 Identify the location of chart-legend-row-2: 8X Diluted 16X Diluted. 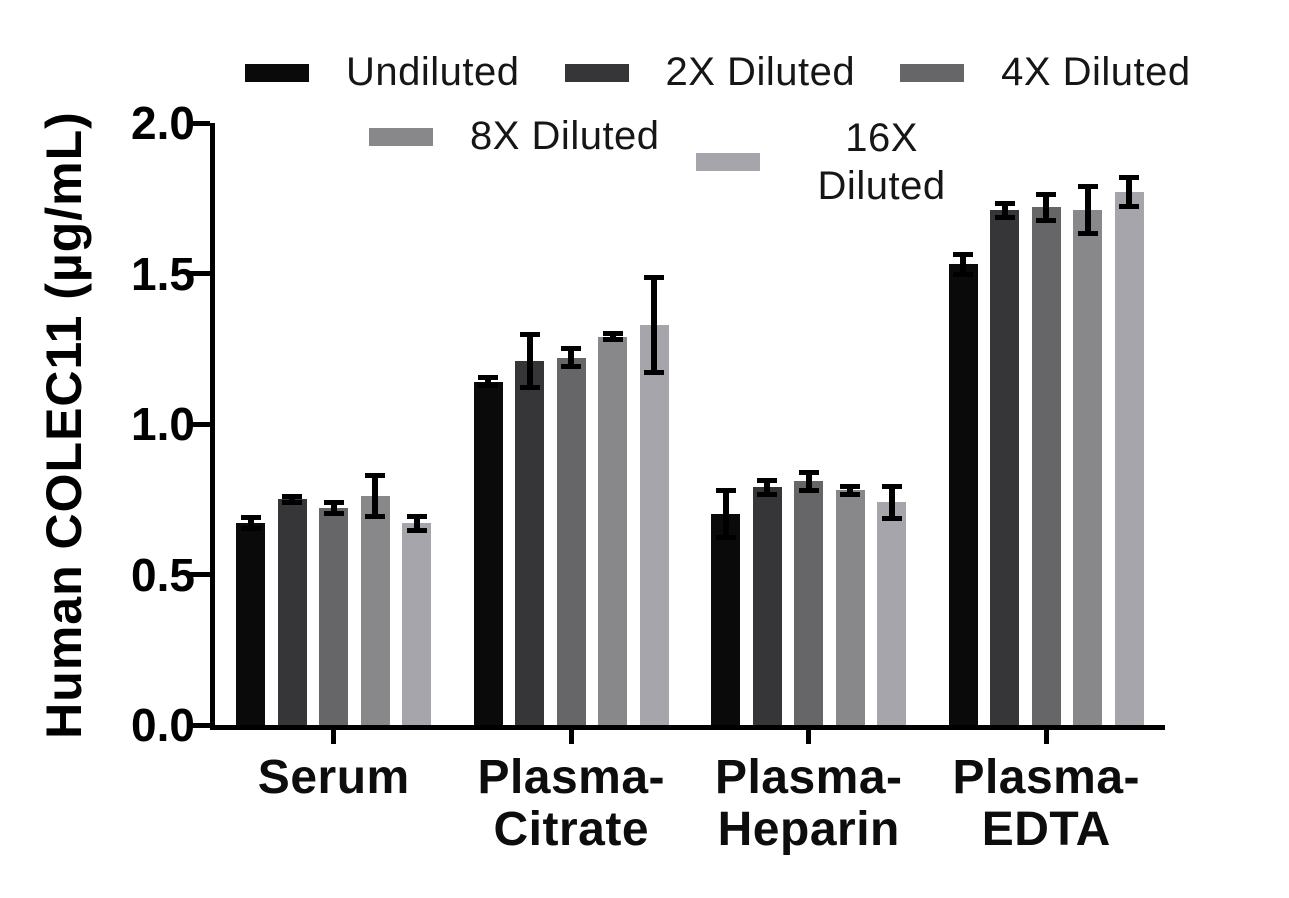
(668, 162).